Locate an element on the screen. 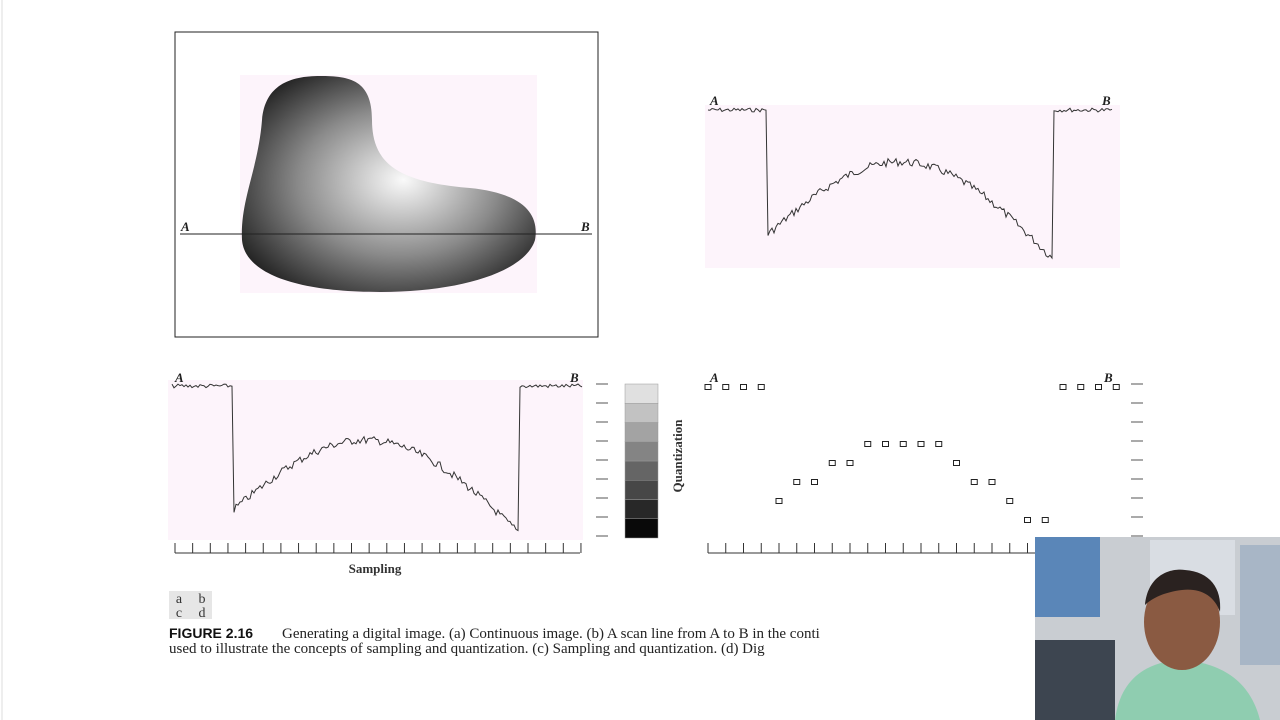 The height and width of the screenshot is (720, 1280). panel-b-bg is located at coordinates (912, 186).